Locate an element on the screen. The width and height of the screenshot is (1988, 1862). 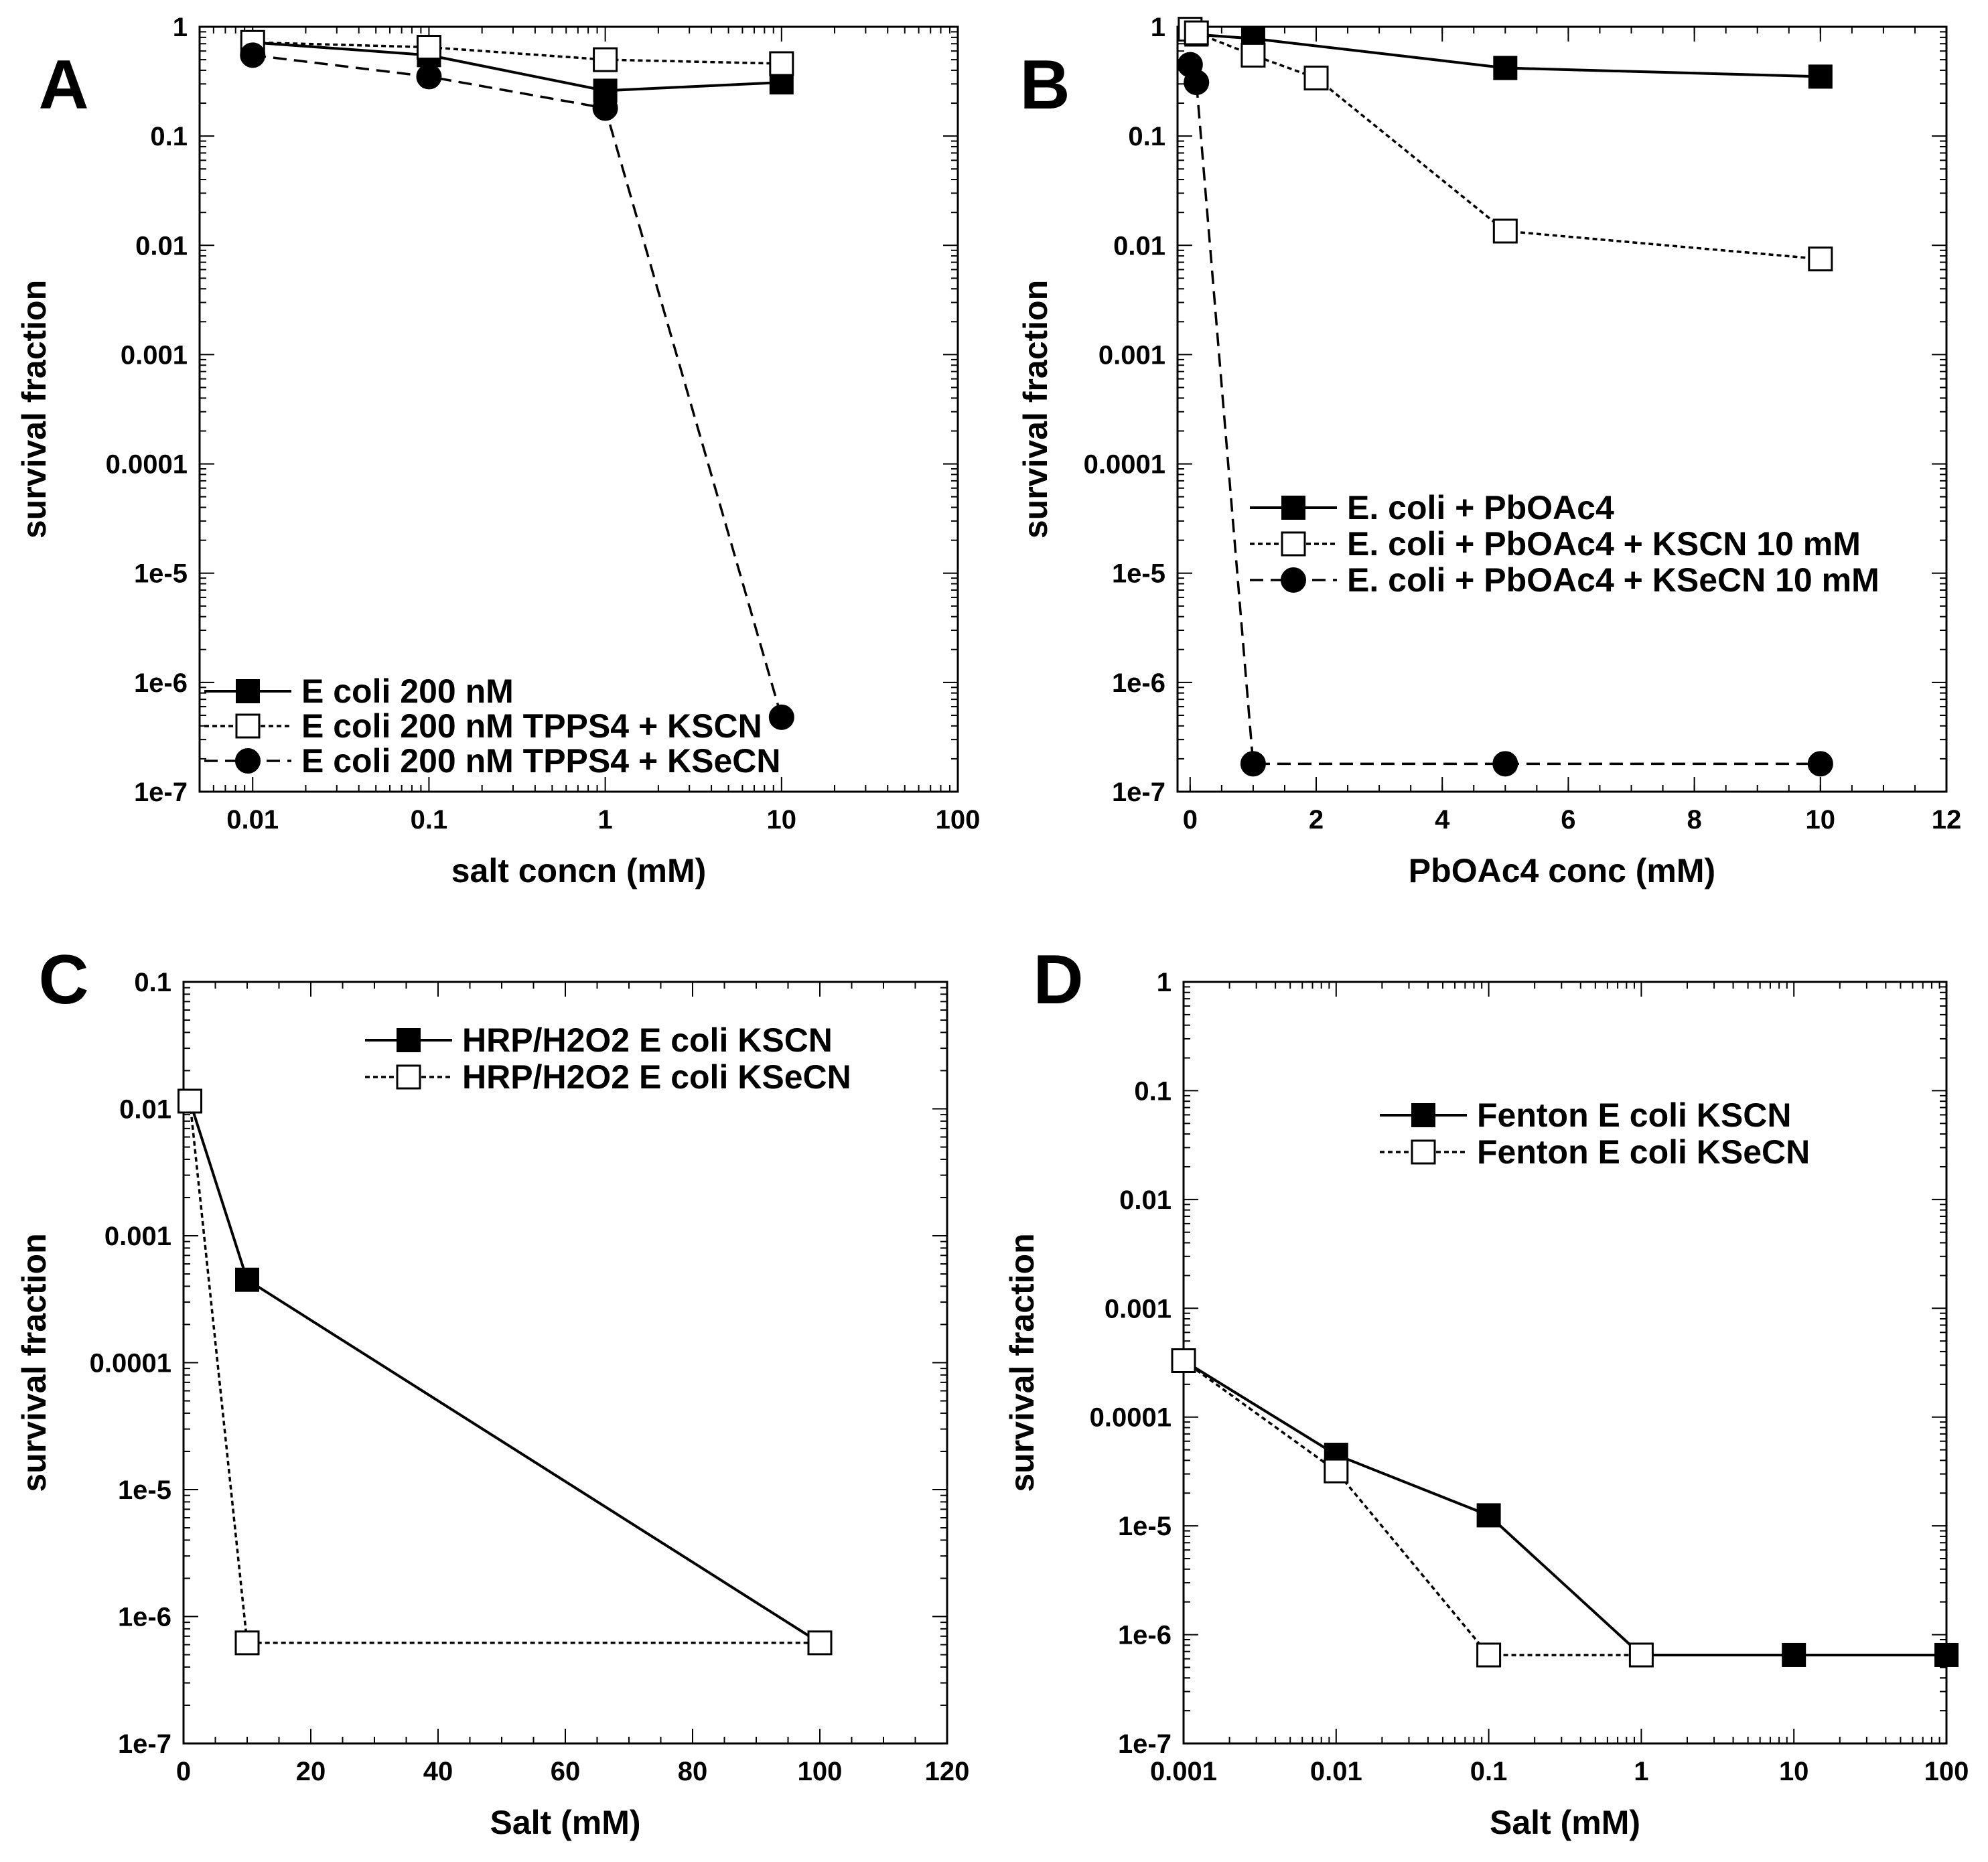
legend-label: E coli 200 nM TPPS4 + KSeCN is located at coordinates (541, 761).